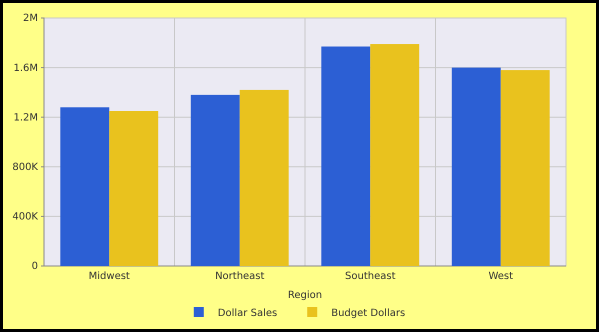 This screenshot has height=332, width=599. I want to click on x-tick-label: Northeast, so click(240, 276).